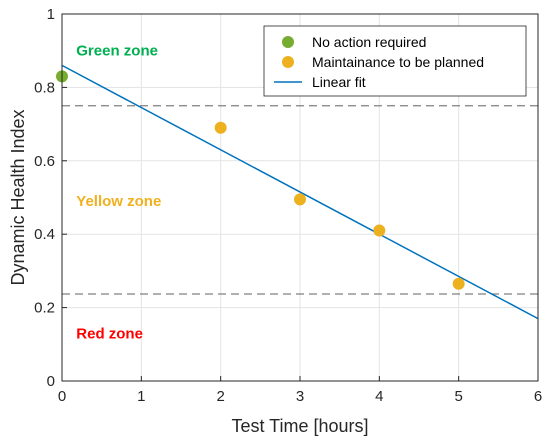 The width and height of the screenshot is (550, 442). What do you see at coordinates (220, 396) in the screenshot?
I see `x-tick-label: 2` at bounding box center [220, 396].